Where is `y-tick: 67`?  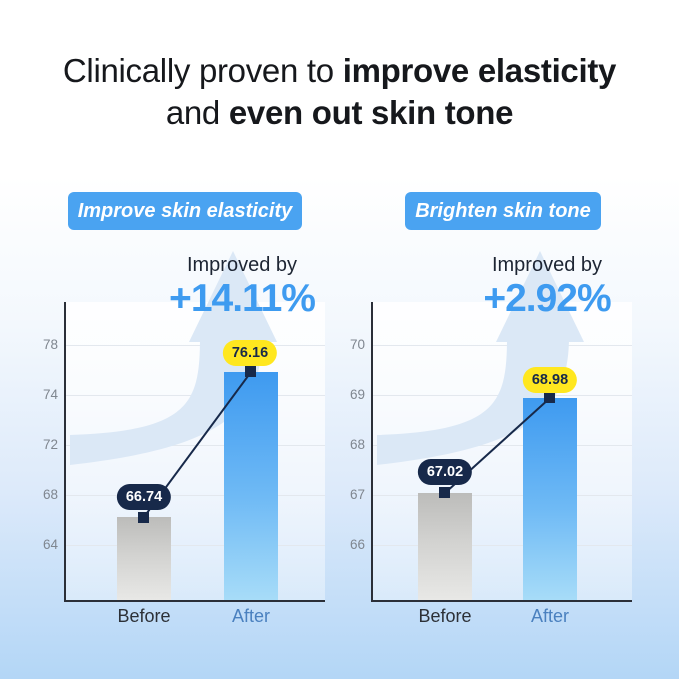 y-tick: 67 is located at coordinates (357, 494).